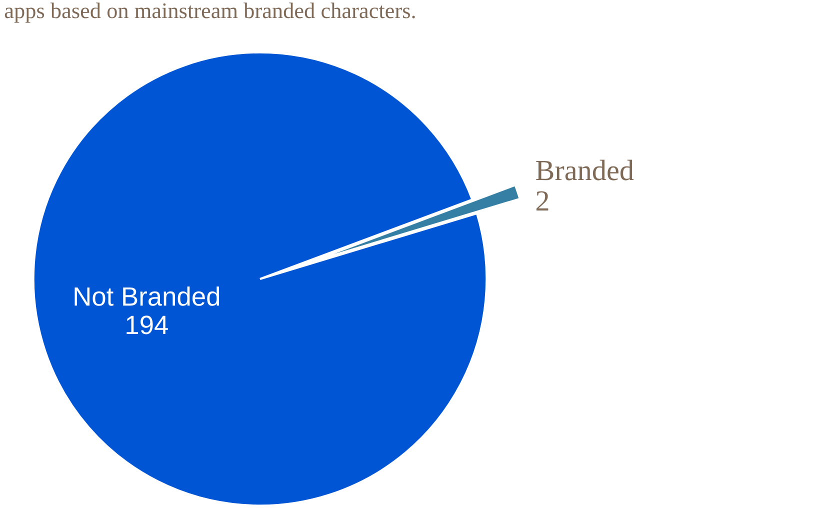 This screenshot has height=525, width=830. I want to click on data-label: 2, so click(542, 201).